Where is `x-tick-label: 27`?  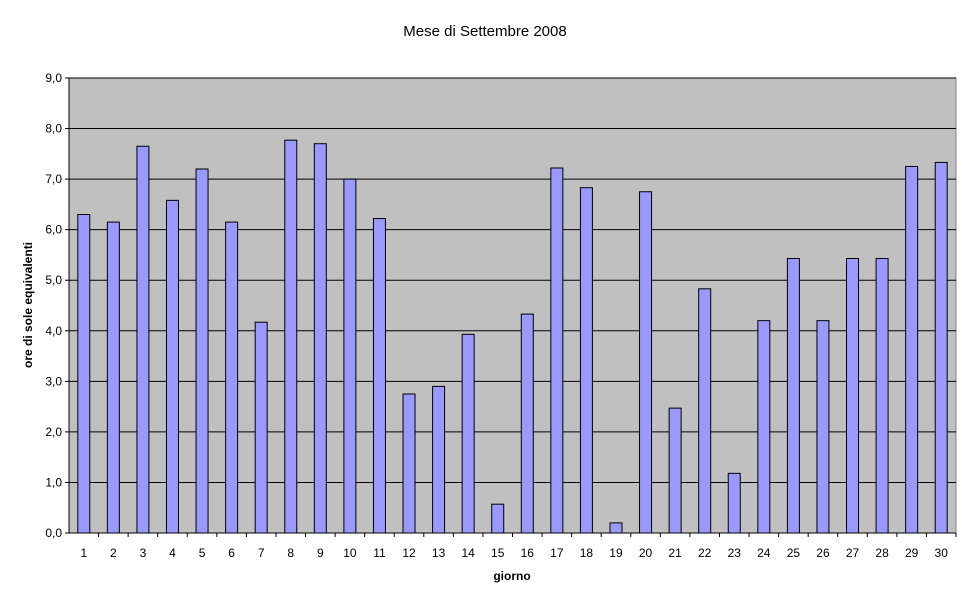
x-tick-label: 27 is located at coordinates (853, 553).